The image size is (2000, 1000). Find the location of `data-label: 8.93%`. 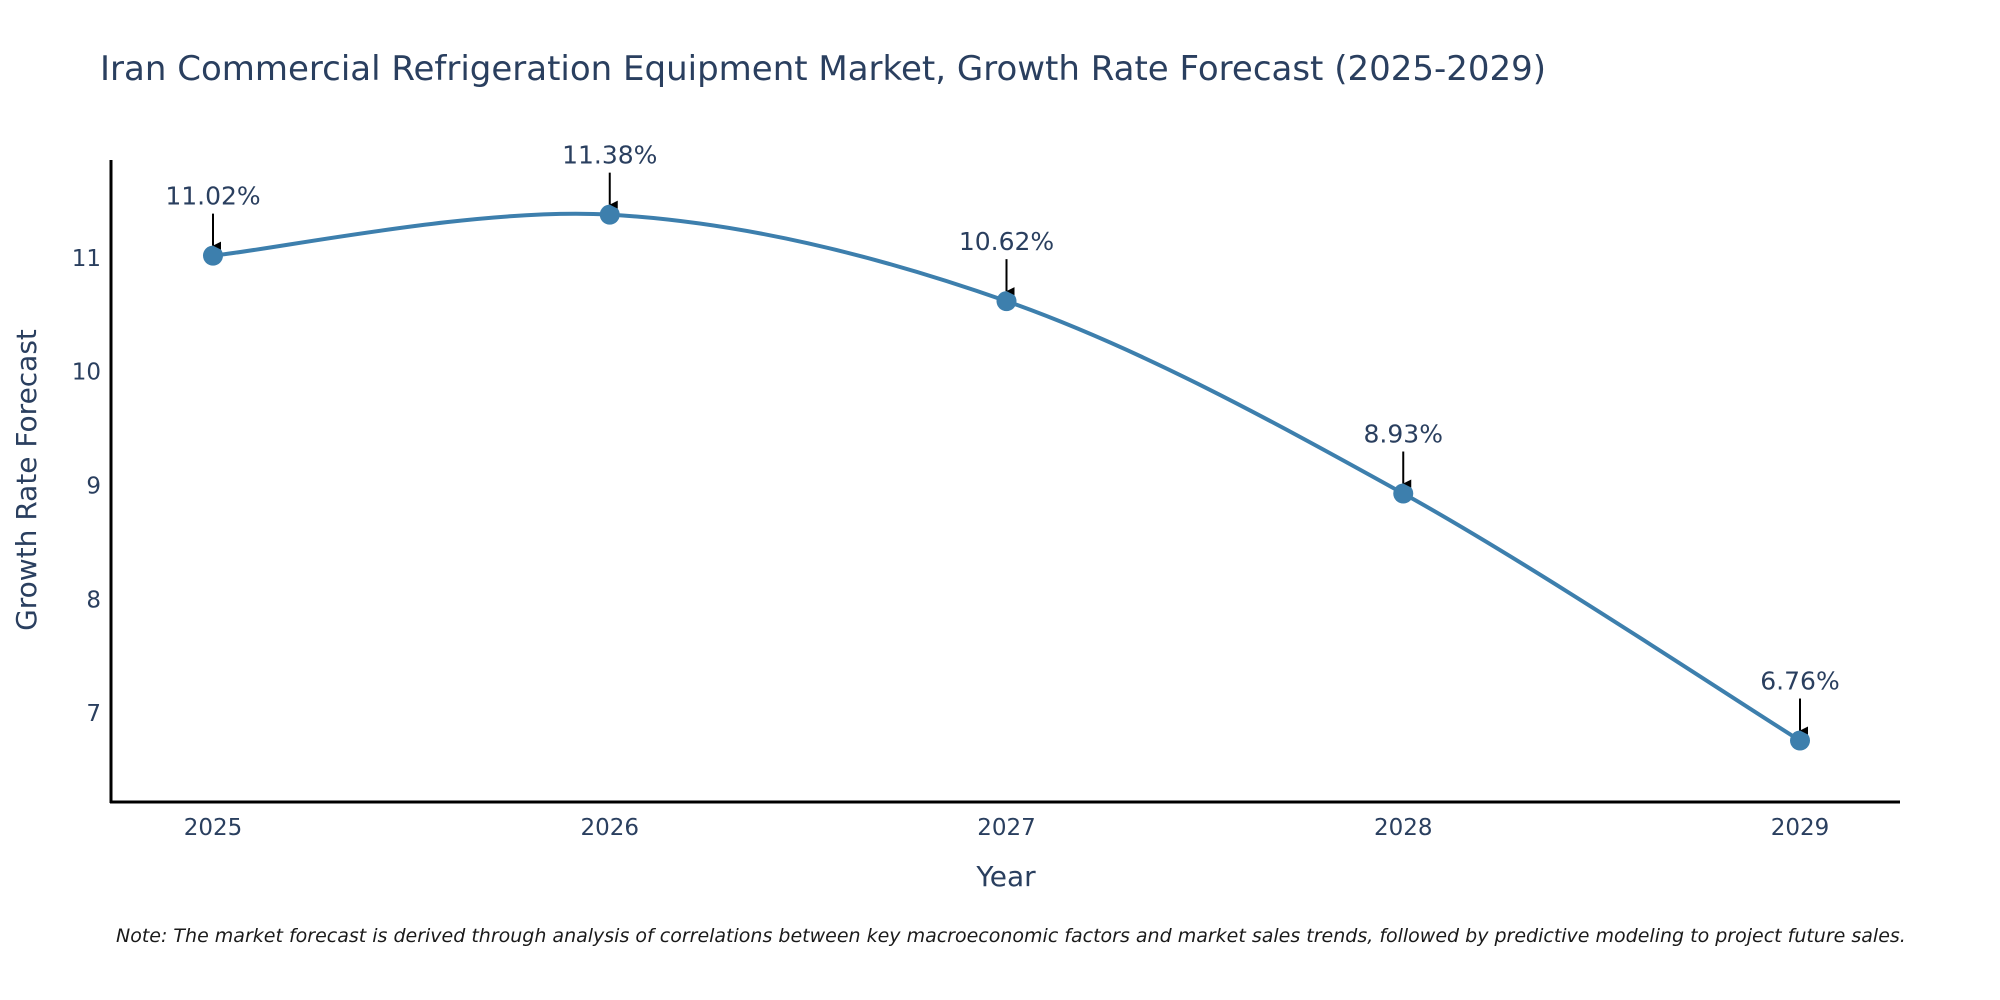

data-label: 8.93% is located at coordinates (1403, 434).